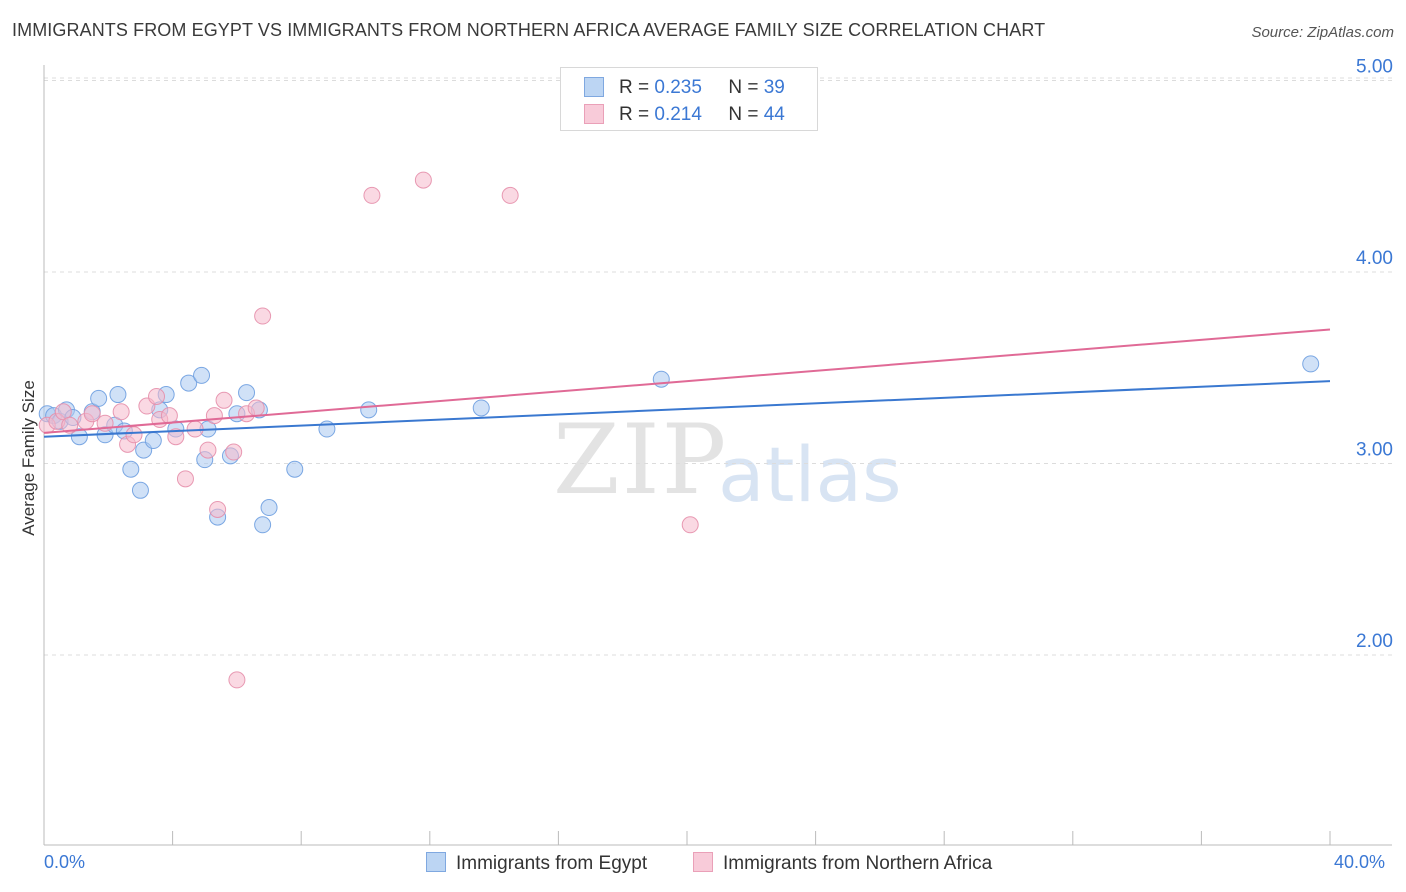  What do you see at coordinates (743, 114) in the screenshot?
I see `nafrica-n-label: N =` at bounding box center [743, 114].